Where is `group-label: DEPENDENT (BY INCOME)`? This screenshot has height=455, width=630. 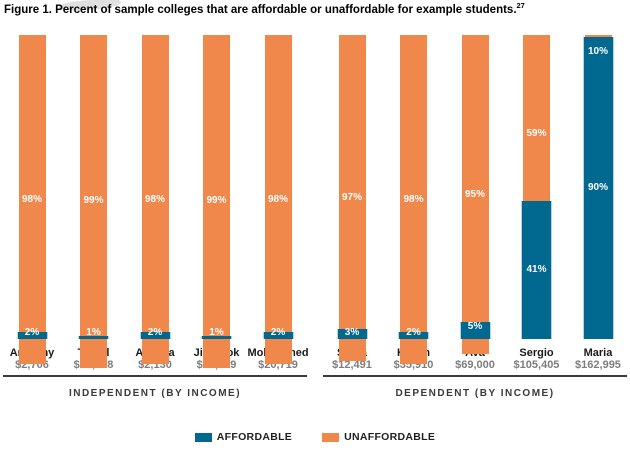
group-label: DEPENDENT (BY INCOME) is located at coordinates (475, 393).